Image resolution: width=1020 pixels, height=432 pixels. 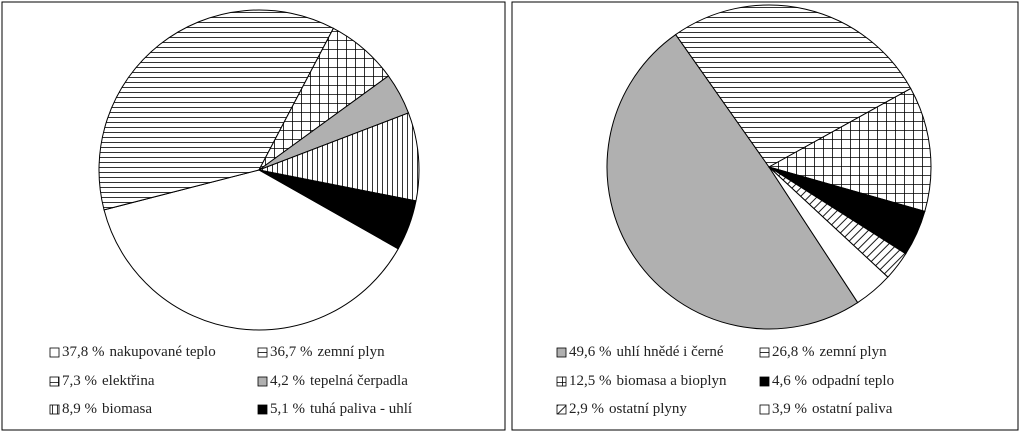 I want to click on legend-value: 8,9 %, so click(x=79, y=409).